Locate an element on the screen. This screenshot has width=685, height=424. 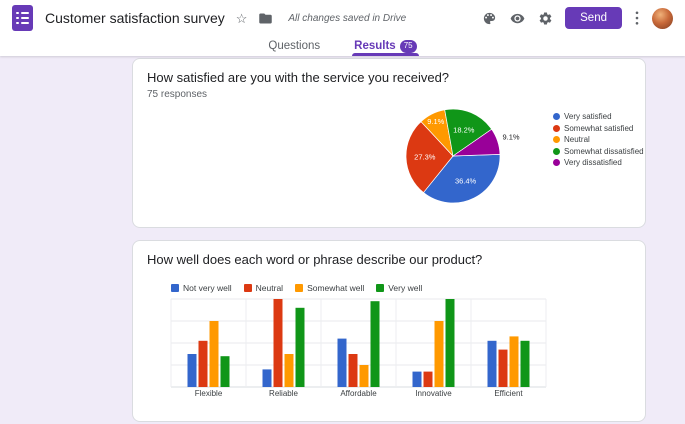
legend-label: Very dissatisfied is located at coordinates (593, 163).